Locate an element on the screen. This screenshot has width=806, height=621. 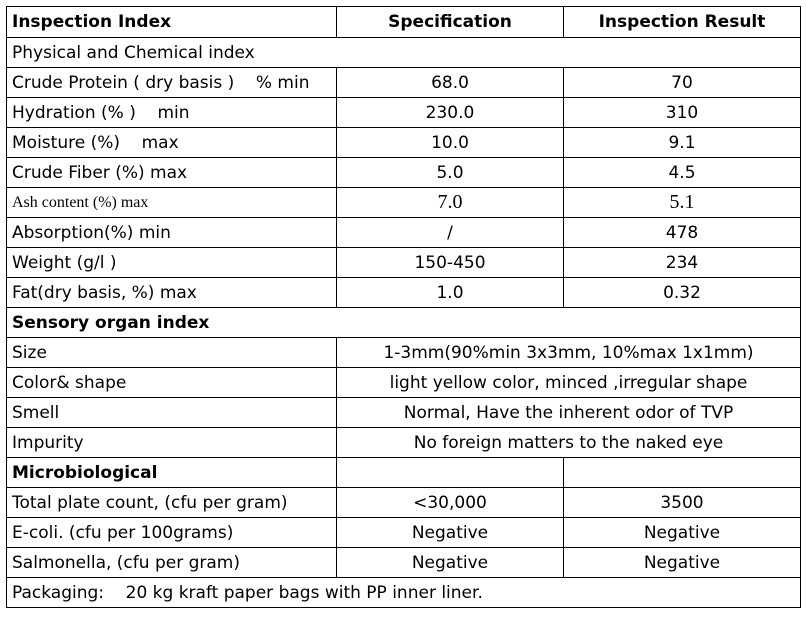
section-title-micro: Microbiological is located at coordinates (171, 472).